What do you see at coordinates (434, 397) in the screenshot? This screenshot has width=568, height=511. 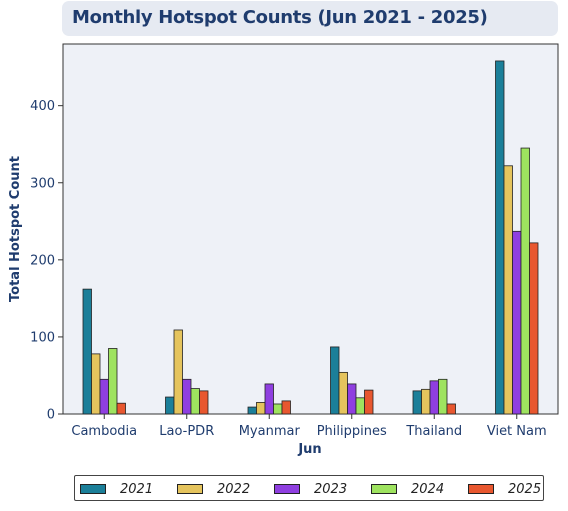 I see `bar-thailand-2023` at bounding box center [434, 397].